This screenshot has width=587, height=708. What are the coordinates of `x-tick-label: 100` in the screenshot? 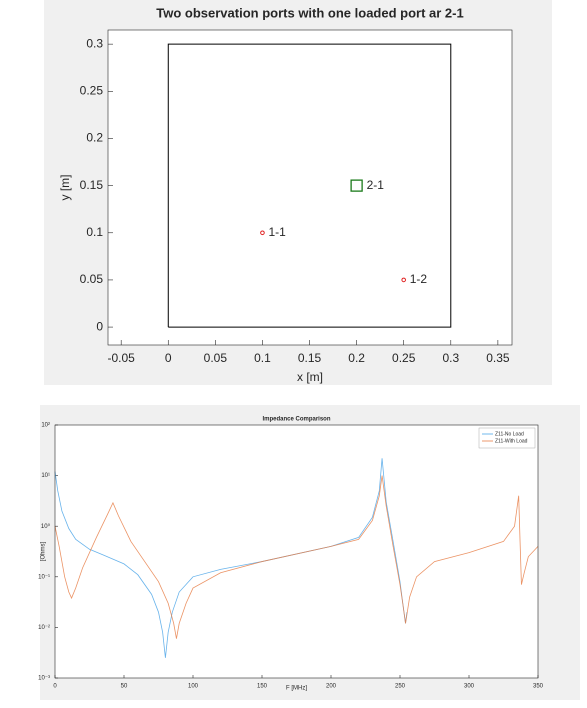 It's located at (193, 687).